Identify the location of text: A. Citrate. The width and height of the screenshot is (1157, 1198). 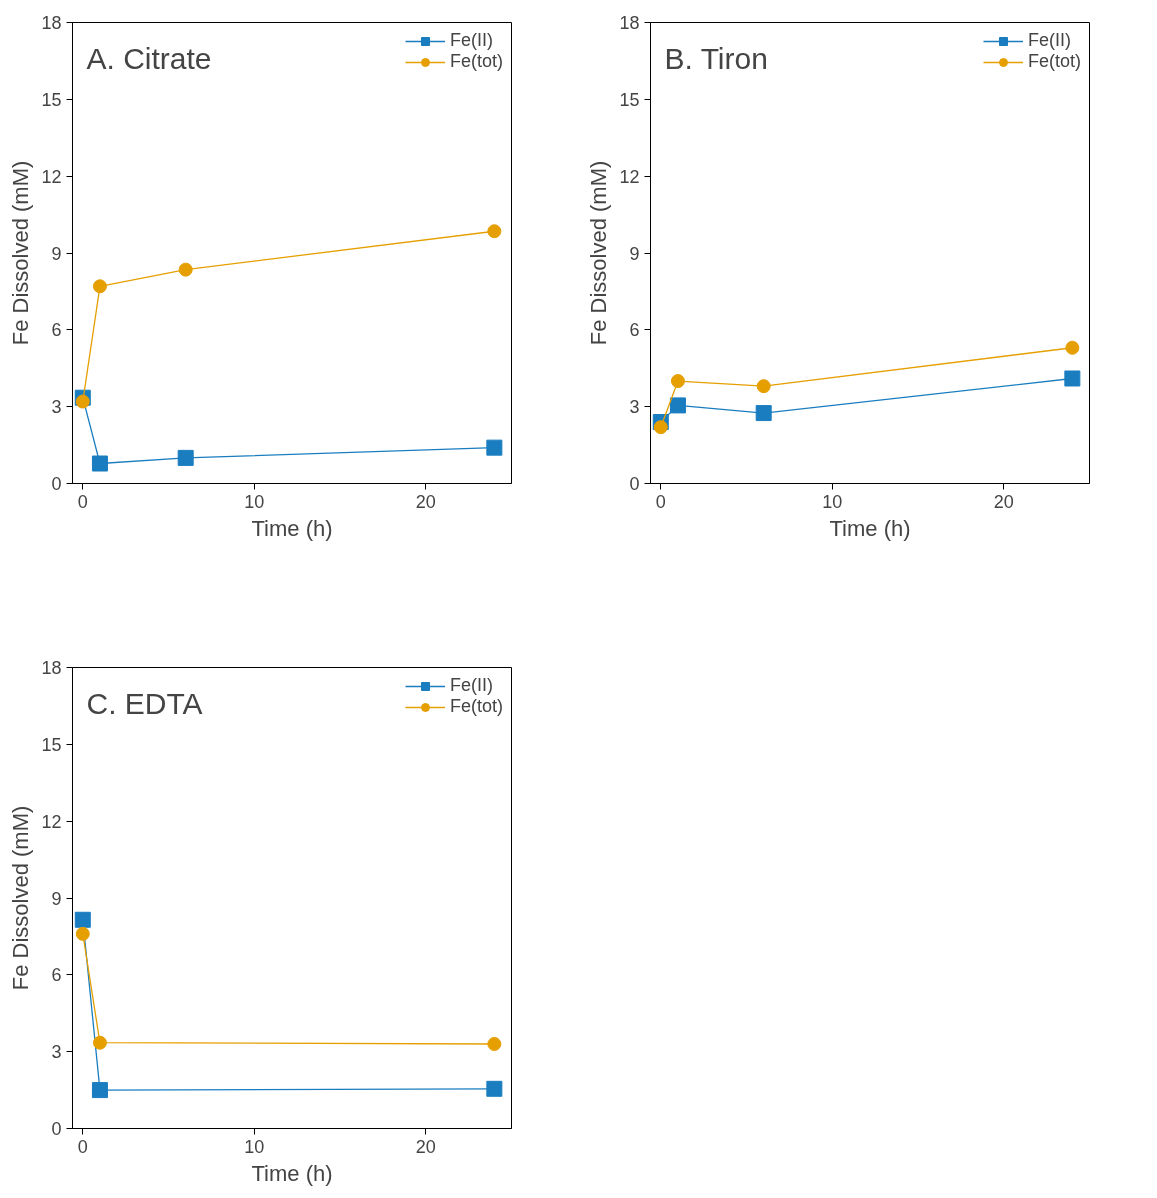
(149, 58).